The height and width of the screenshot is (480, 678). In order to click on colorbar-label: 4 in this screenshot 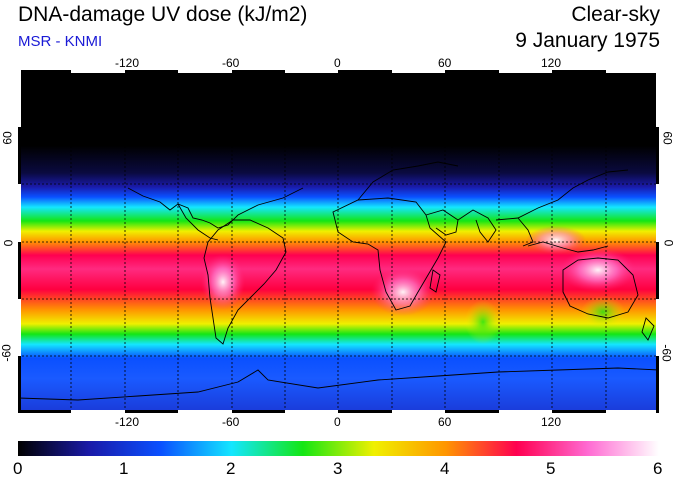, I will do `click(445, 468)`.